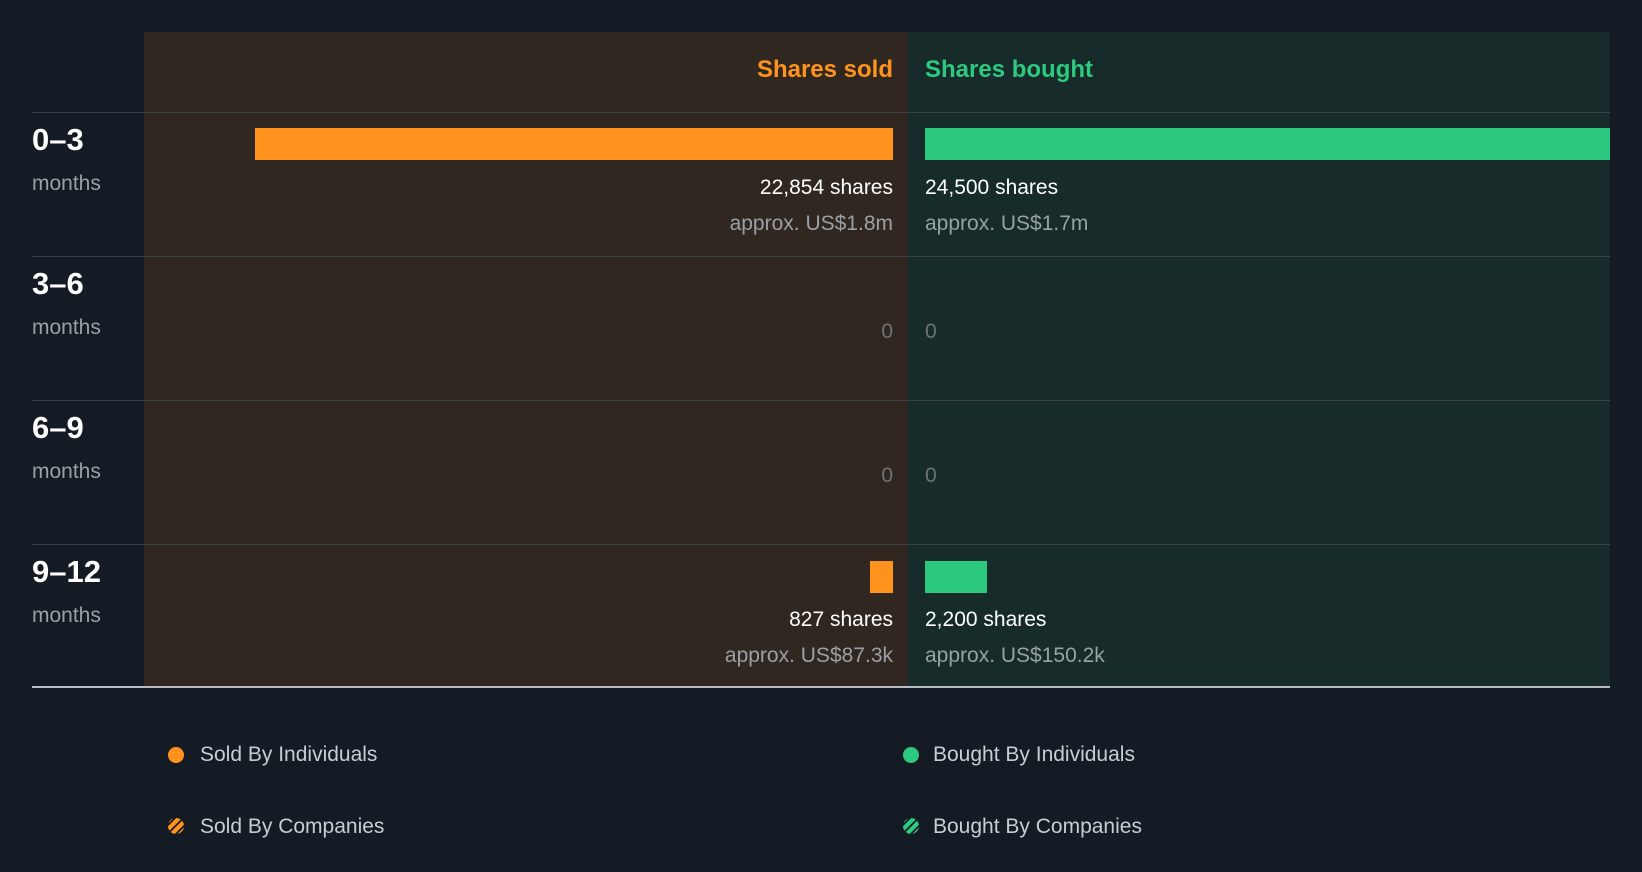  I want to click on row-range-label: 6–9, so click(58, 427).